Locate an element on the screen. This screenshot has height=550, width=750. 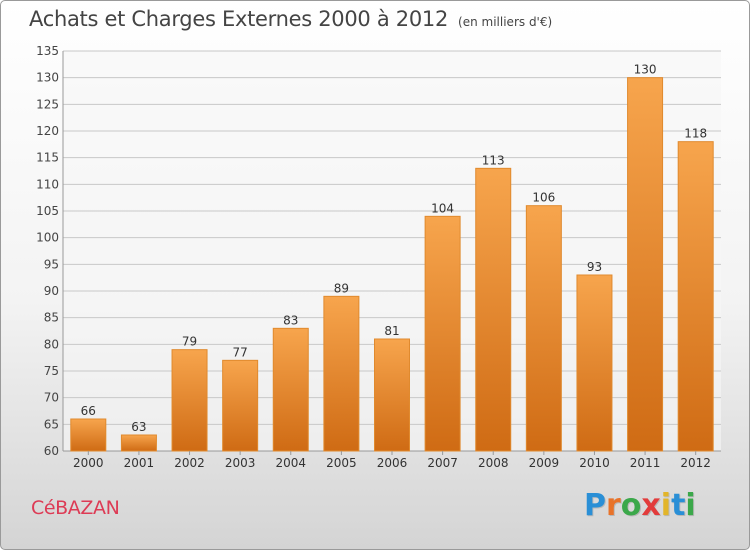
x-tick-label: 2007 is located at coordinates (442, 463).